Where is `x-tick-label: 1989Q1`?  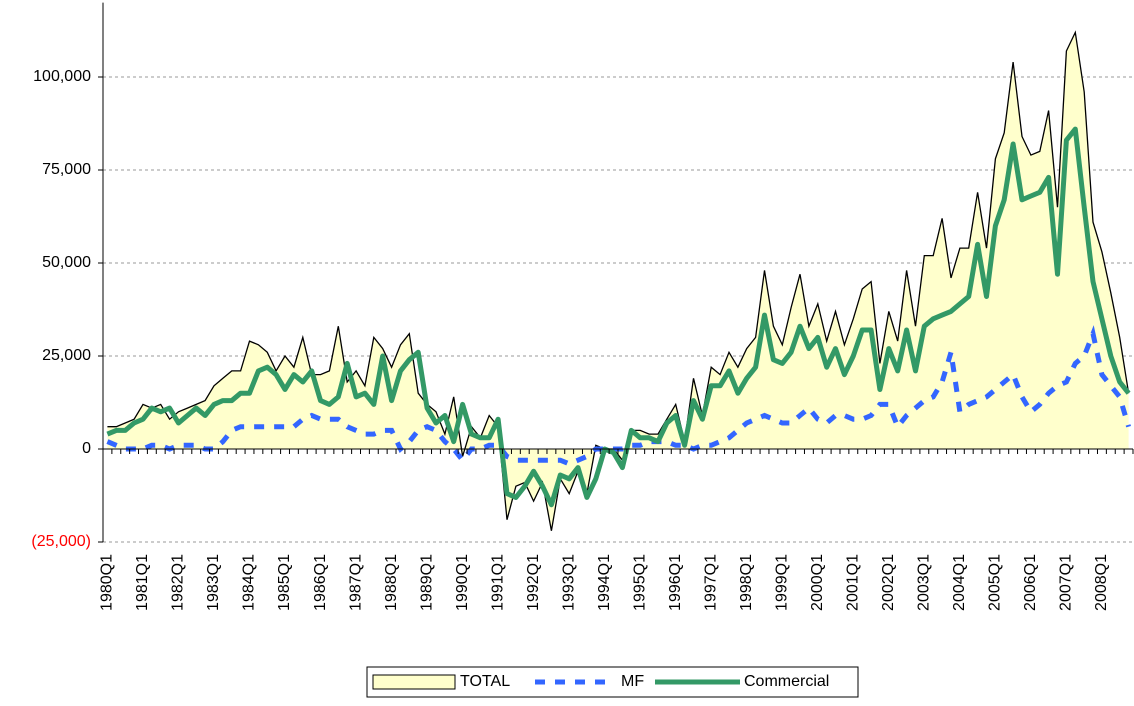
x-tick-label: 1989Q1 is located at coordinates (426, 582).